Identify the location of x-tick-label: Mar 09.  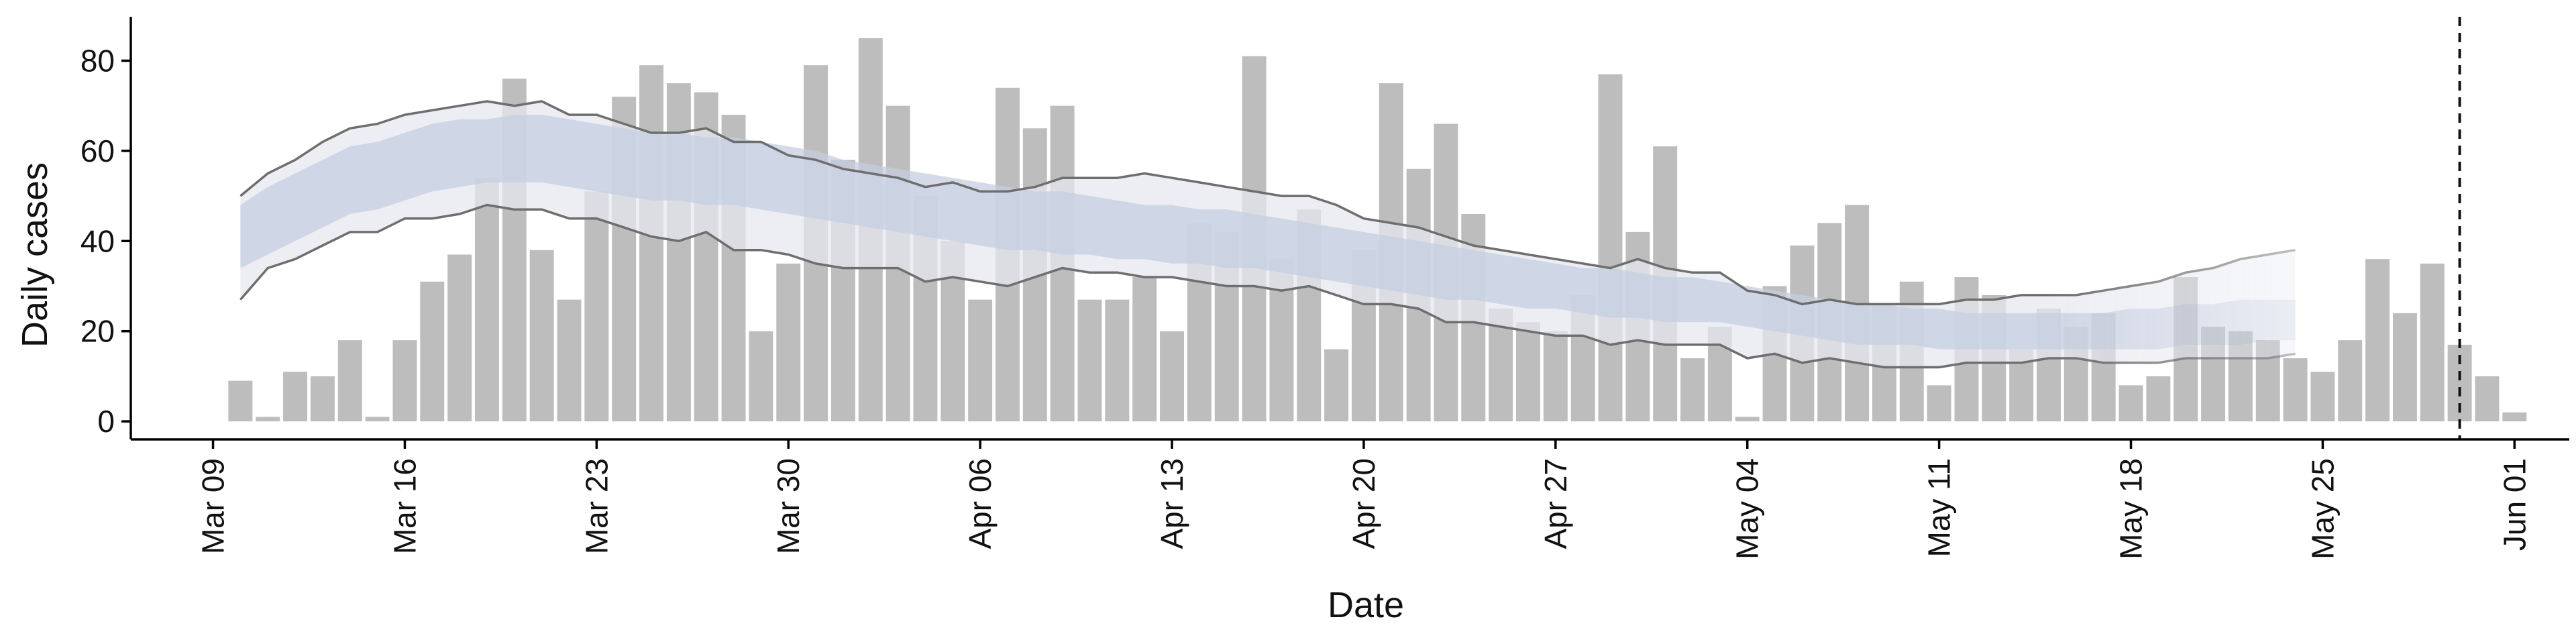
(213, 506).